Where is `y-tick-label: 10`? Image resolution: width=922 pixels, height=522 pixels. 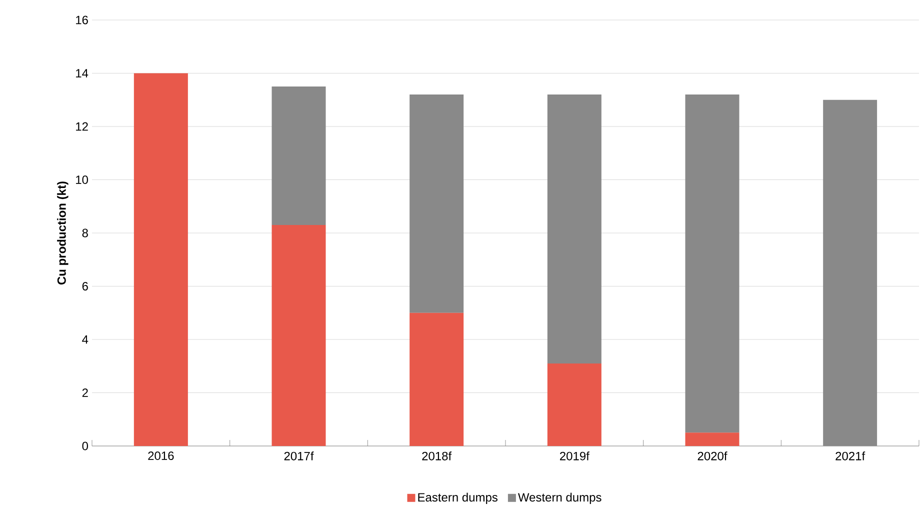 y-tick-label: 10 is located at coordinates (82, 180).